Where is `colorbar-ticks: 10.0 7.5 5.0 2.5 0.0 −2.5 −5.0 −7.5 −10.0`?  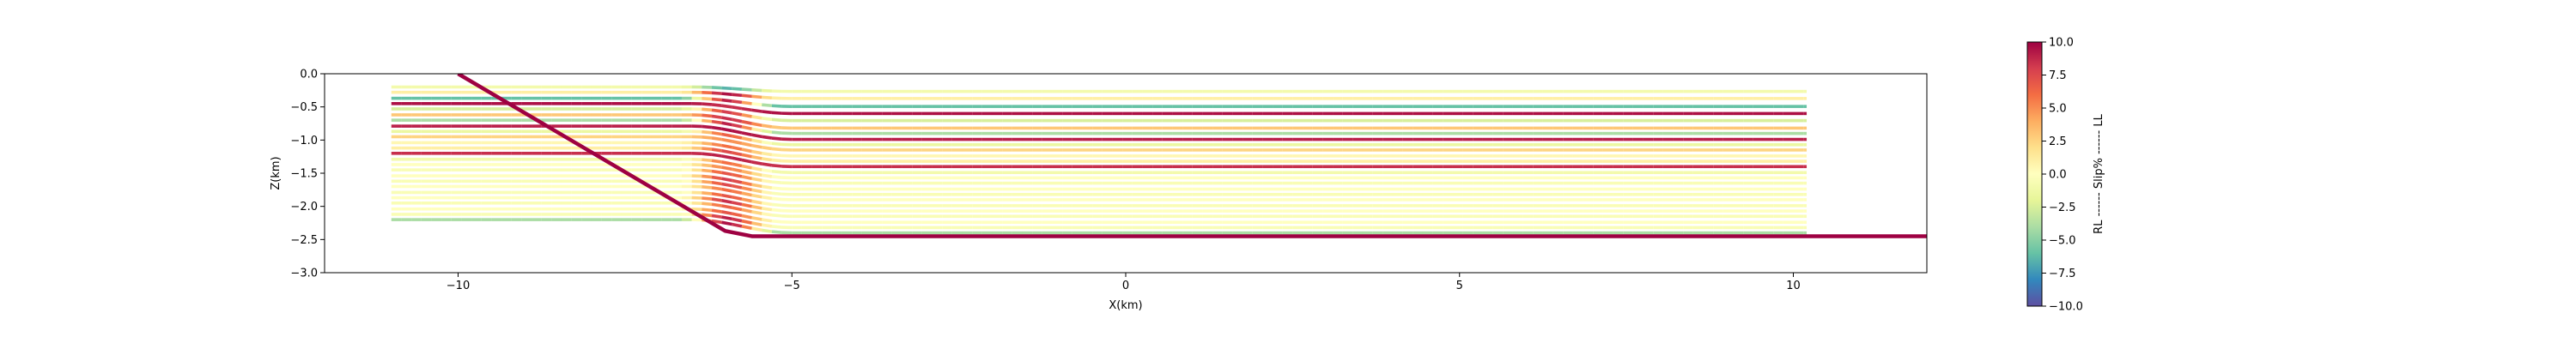
colorbar-ticks: 10.0 7.5 5.0 2.5 0.0 −2.5 −5.0 −7.5 −10.0 is located at coordinates (2062, 176).